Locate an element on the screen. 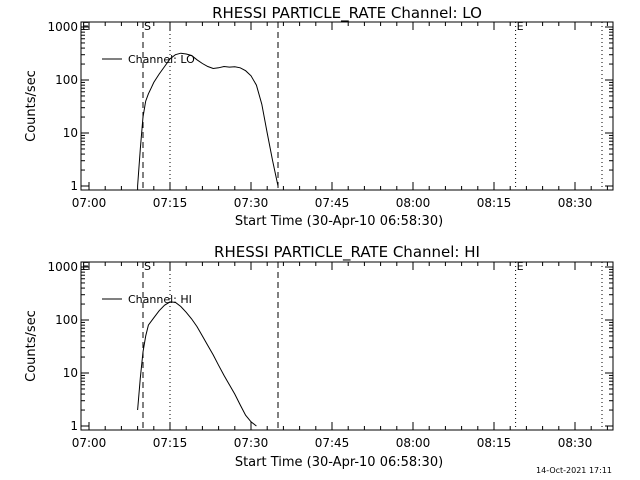  footer-timestamp: 14-Oct-2021 17:11 is located at coordinates (574, 470).